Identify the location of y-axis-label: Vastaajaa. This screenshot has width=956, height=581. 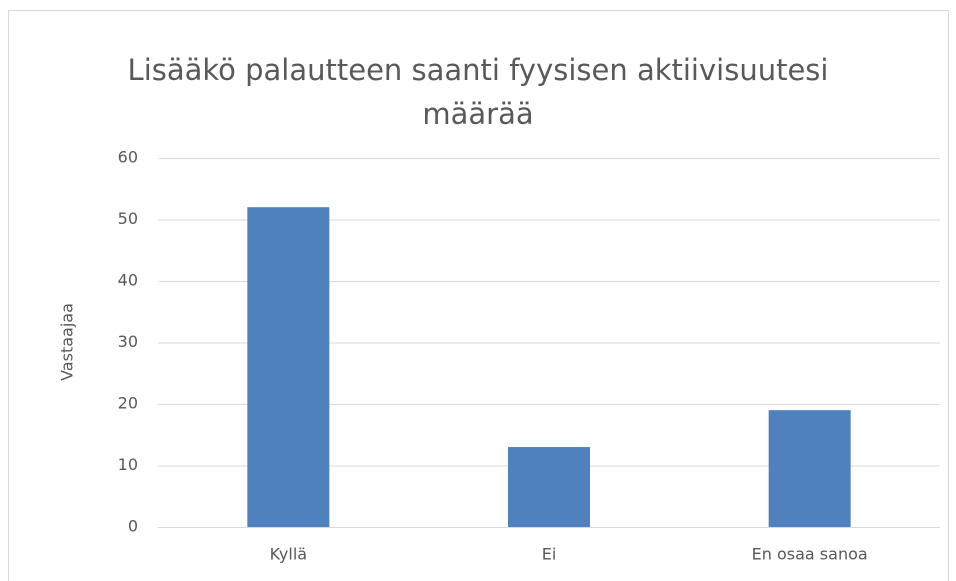
(67, 342).